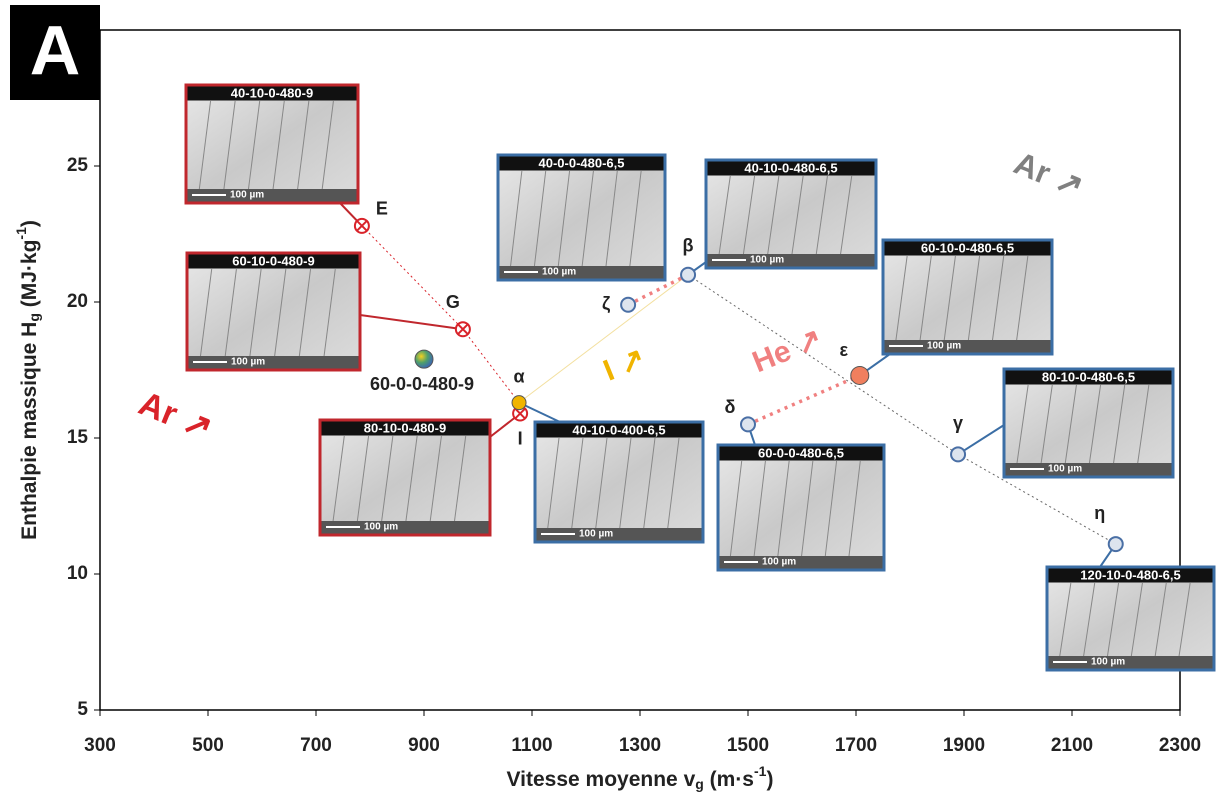  I want to click on x-title-sup: -1, so click(760, 771).